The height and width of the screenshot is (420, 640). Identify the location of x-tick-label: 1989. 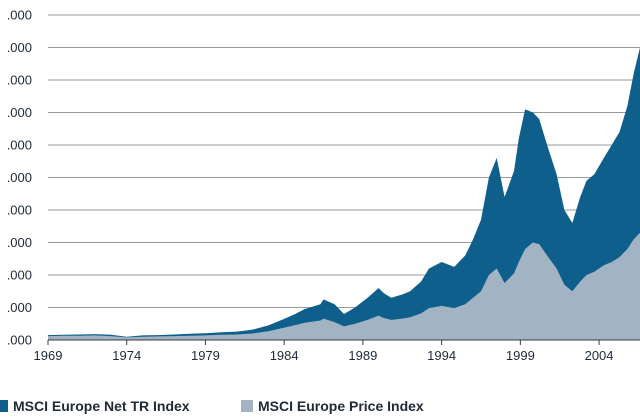
(362, 355).